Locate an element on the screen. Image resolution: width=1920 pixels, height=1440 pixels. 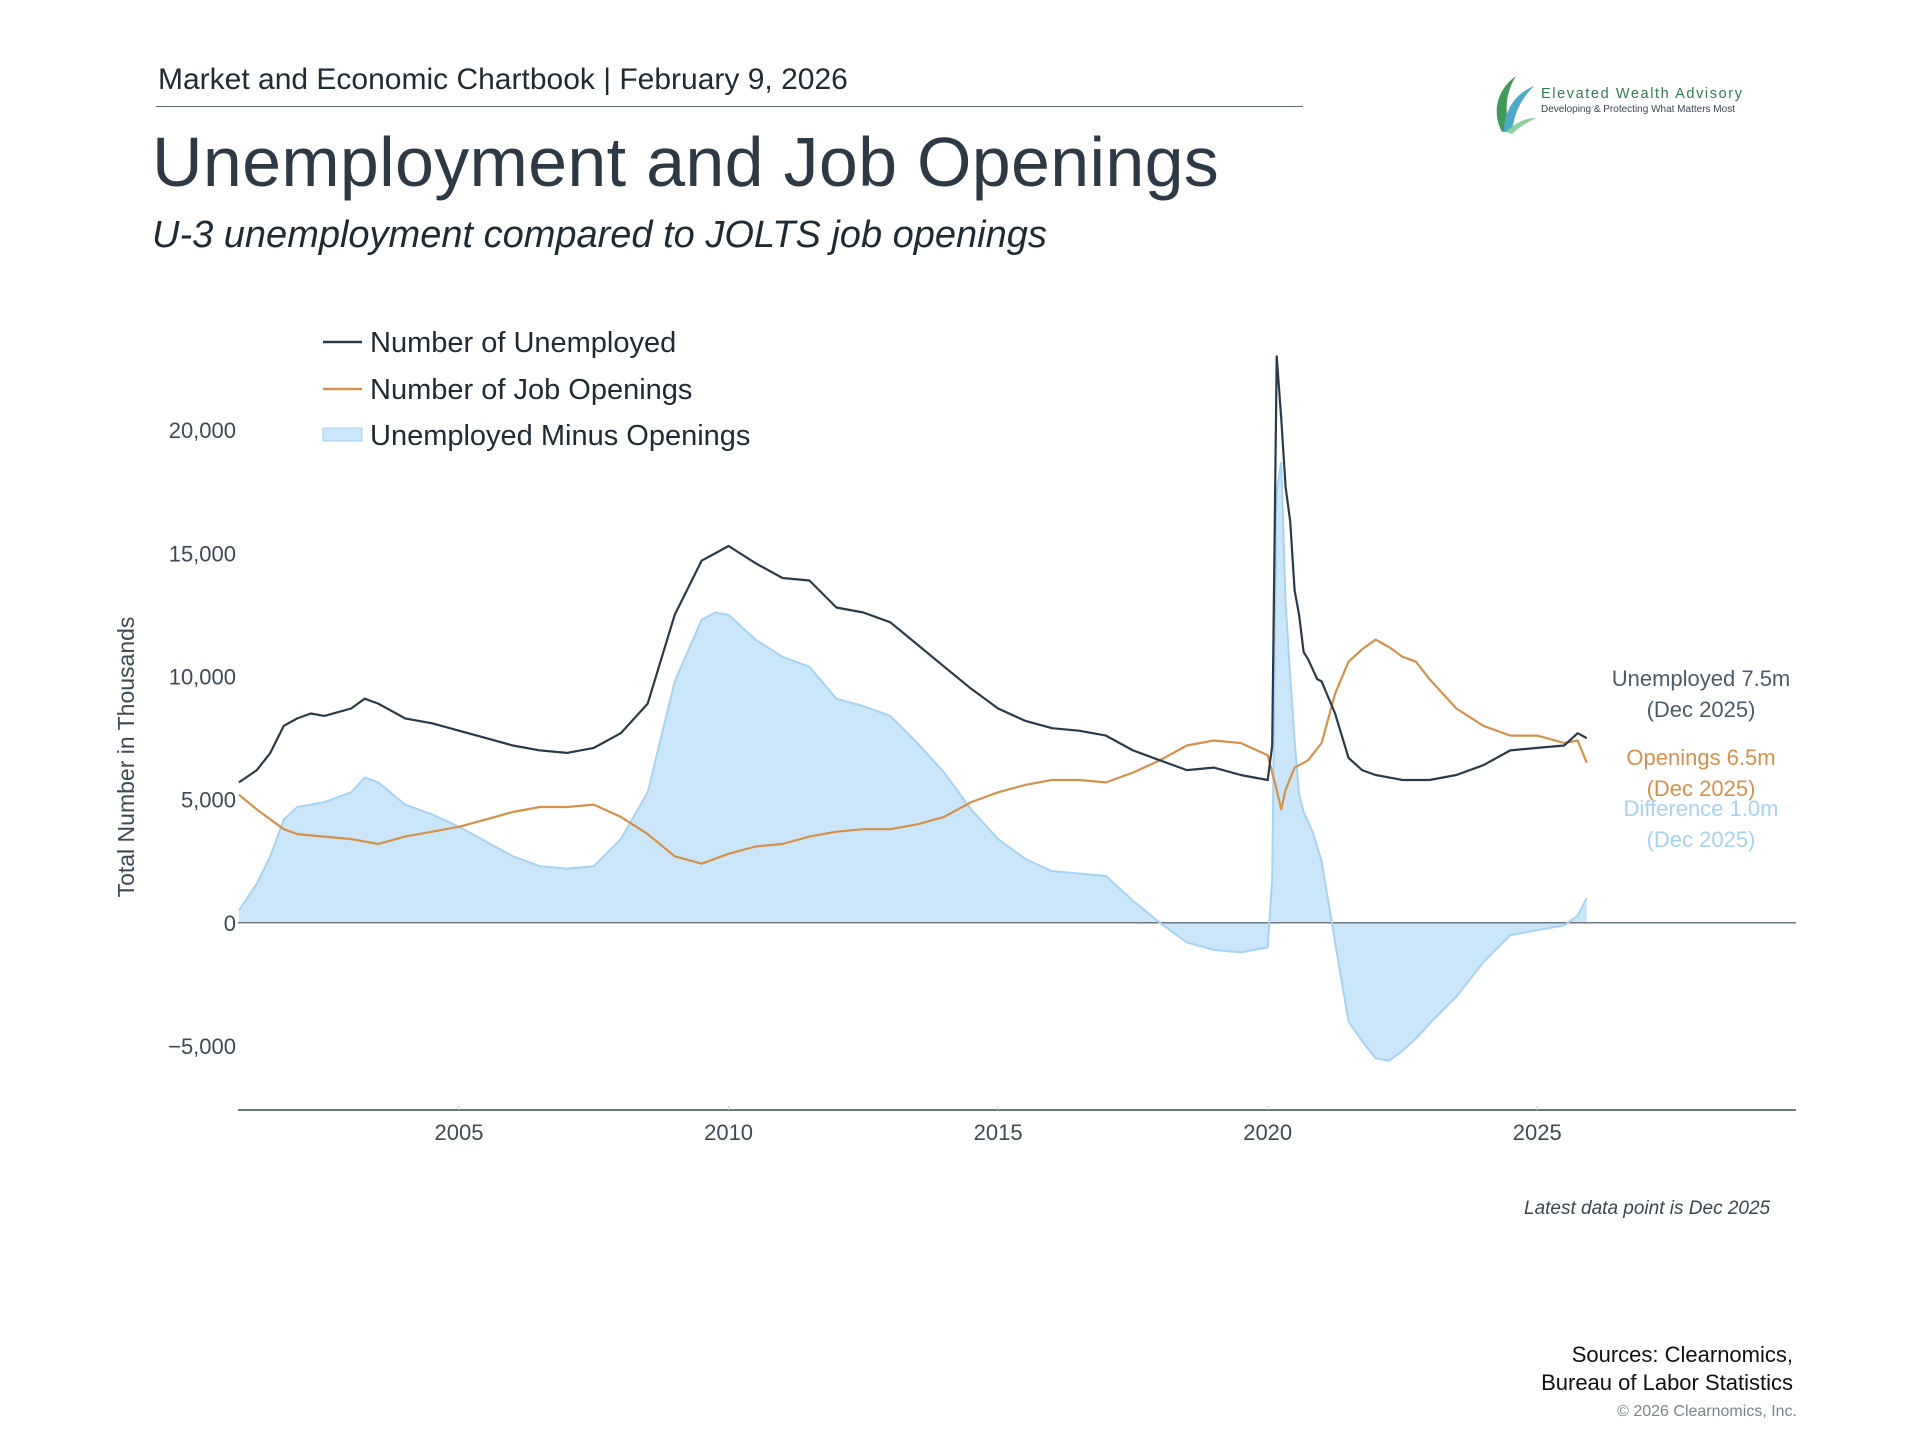
logo-name: Elevated Wealth Advisory is located at coordinates (1642, 94).